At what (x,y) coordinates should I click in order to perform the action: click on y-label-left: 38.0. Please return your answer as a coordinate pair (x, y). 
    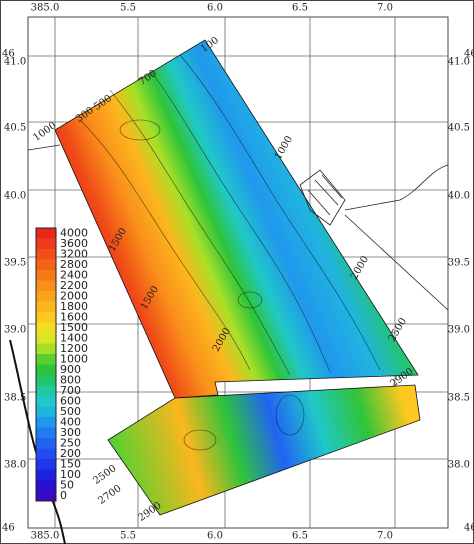
    Looking at the image, I should click on (15, 465).